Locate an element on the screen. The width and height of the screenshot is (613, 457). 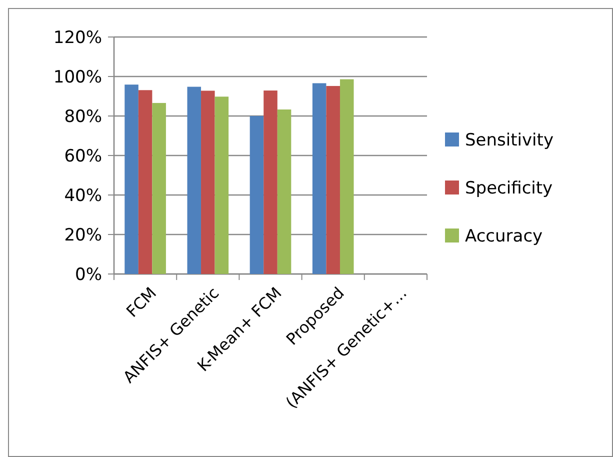
y-tick-label: 40% is located at coordinates (83, 196).